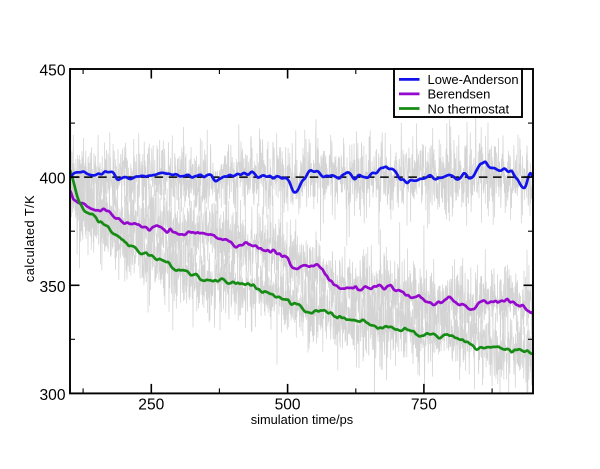  What do you see at coordinates (151, 404) in the screenshot?
I see `svg-text: 250` at bounding box center [151, 404].